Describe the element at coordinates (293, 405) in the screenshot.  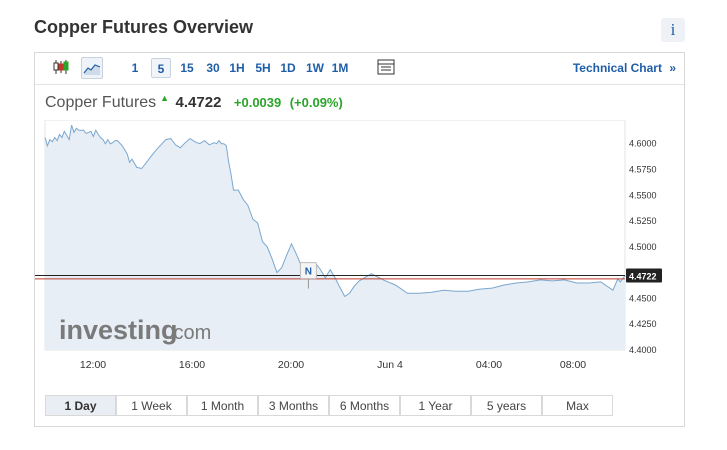
I see `range-3-months: 3 Months` at that location.